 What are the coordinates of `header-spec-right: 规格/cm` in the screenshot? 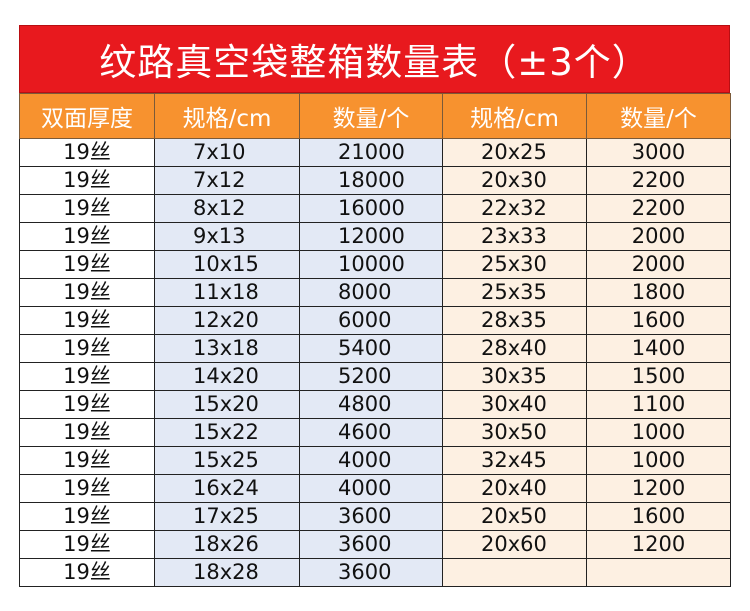 It's located at (514, 116).